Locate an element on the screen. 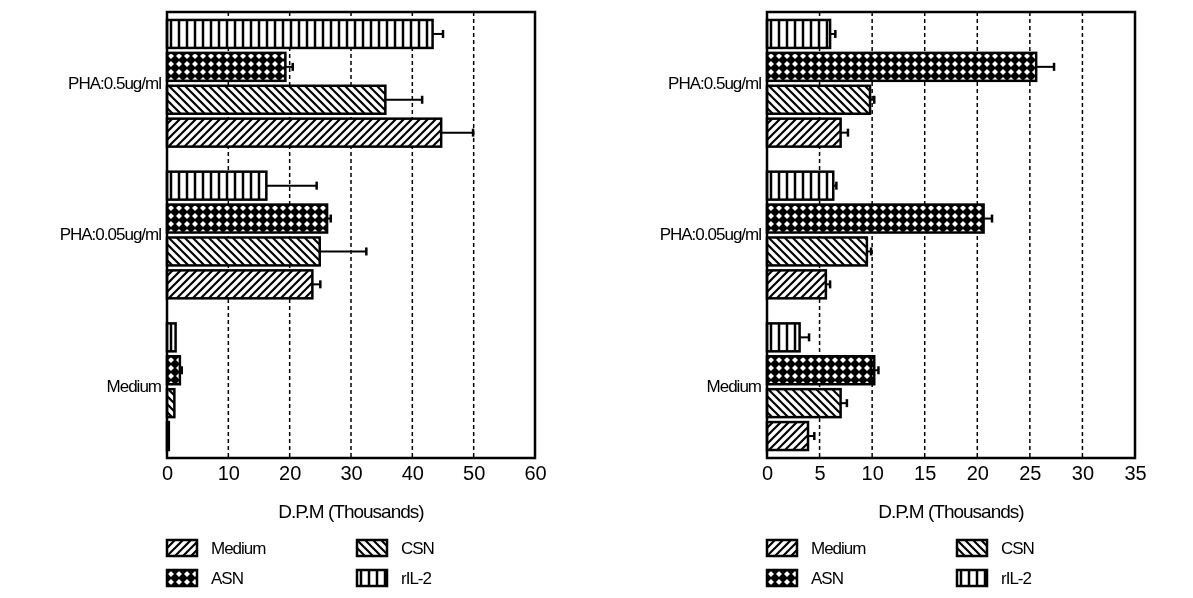  x-tick-label: 25 is located at coordinates (1030, 473).